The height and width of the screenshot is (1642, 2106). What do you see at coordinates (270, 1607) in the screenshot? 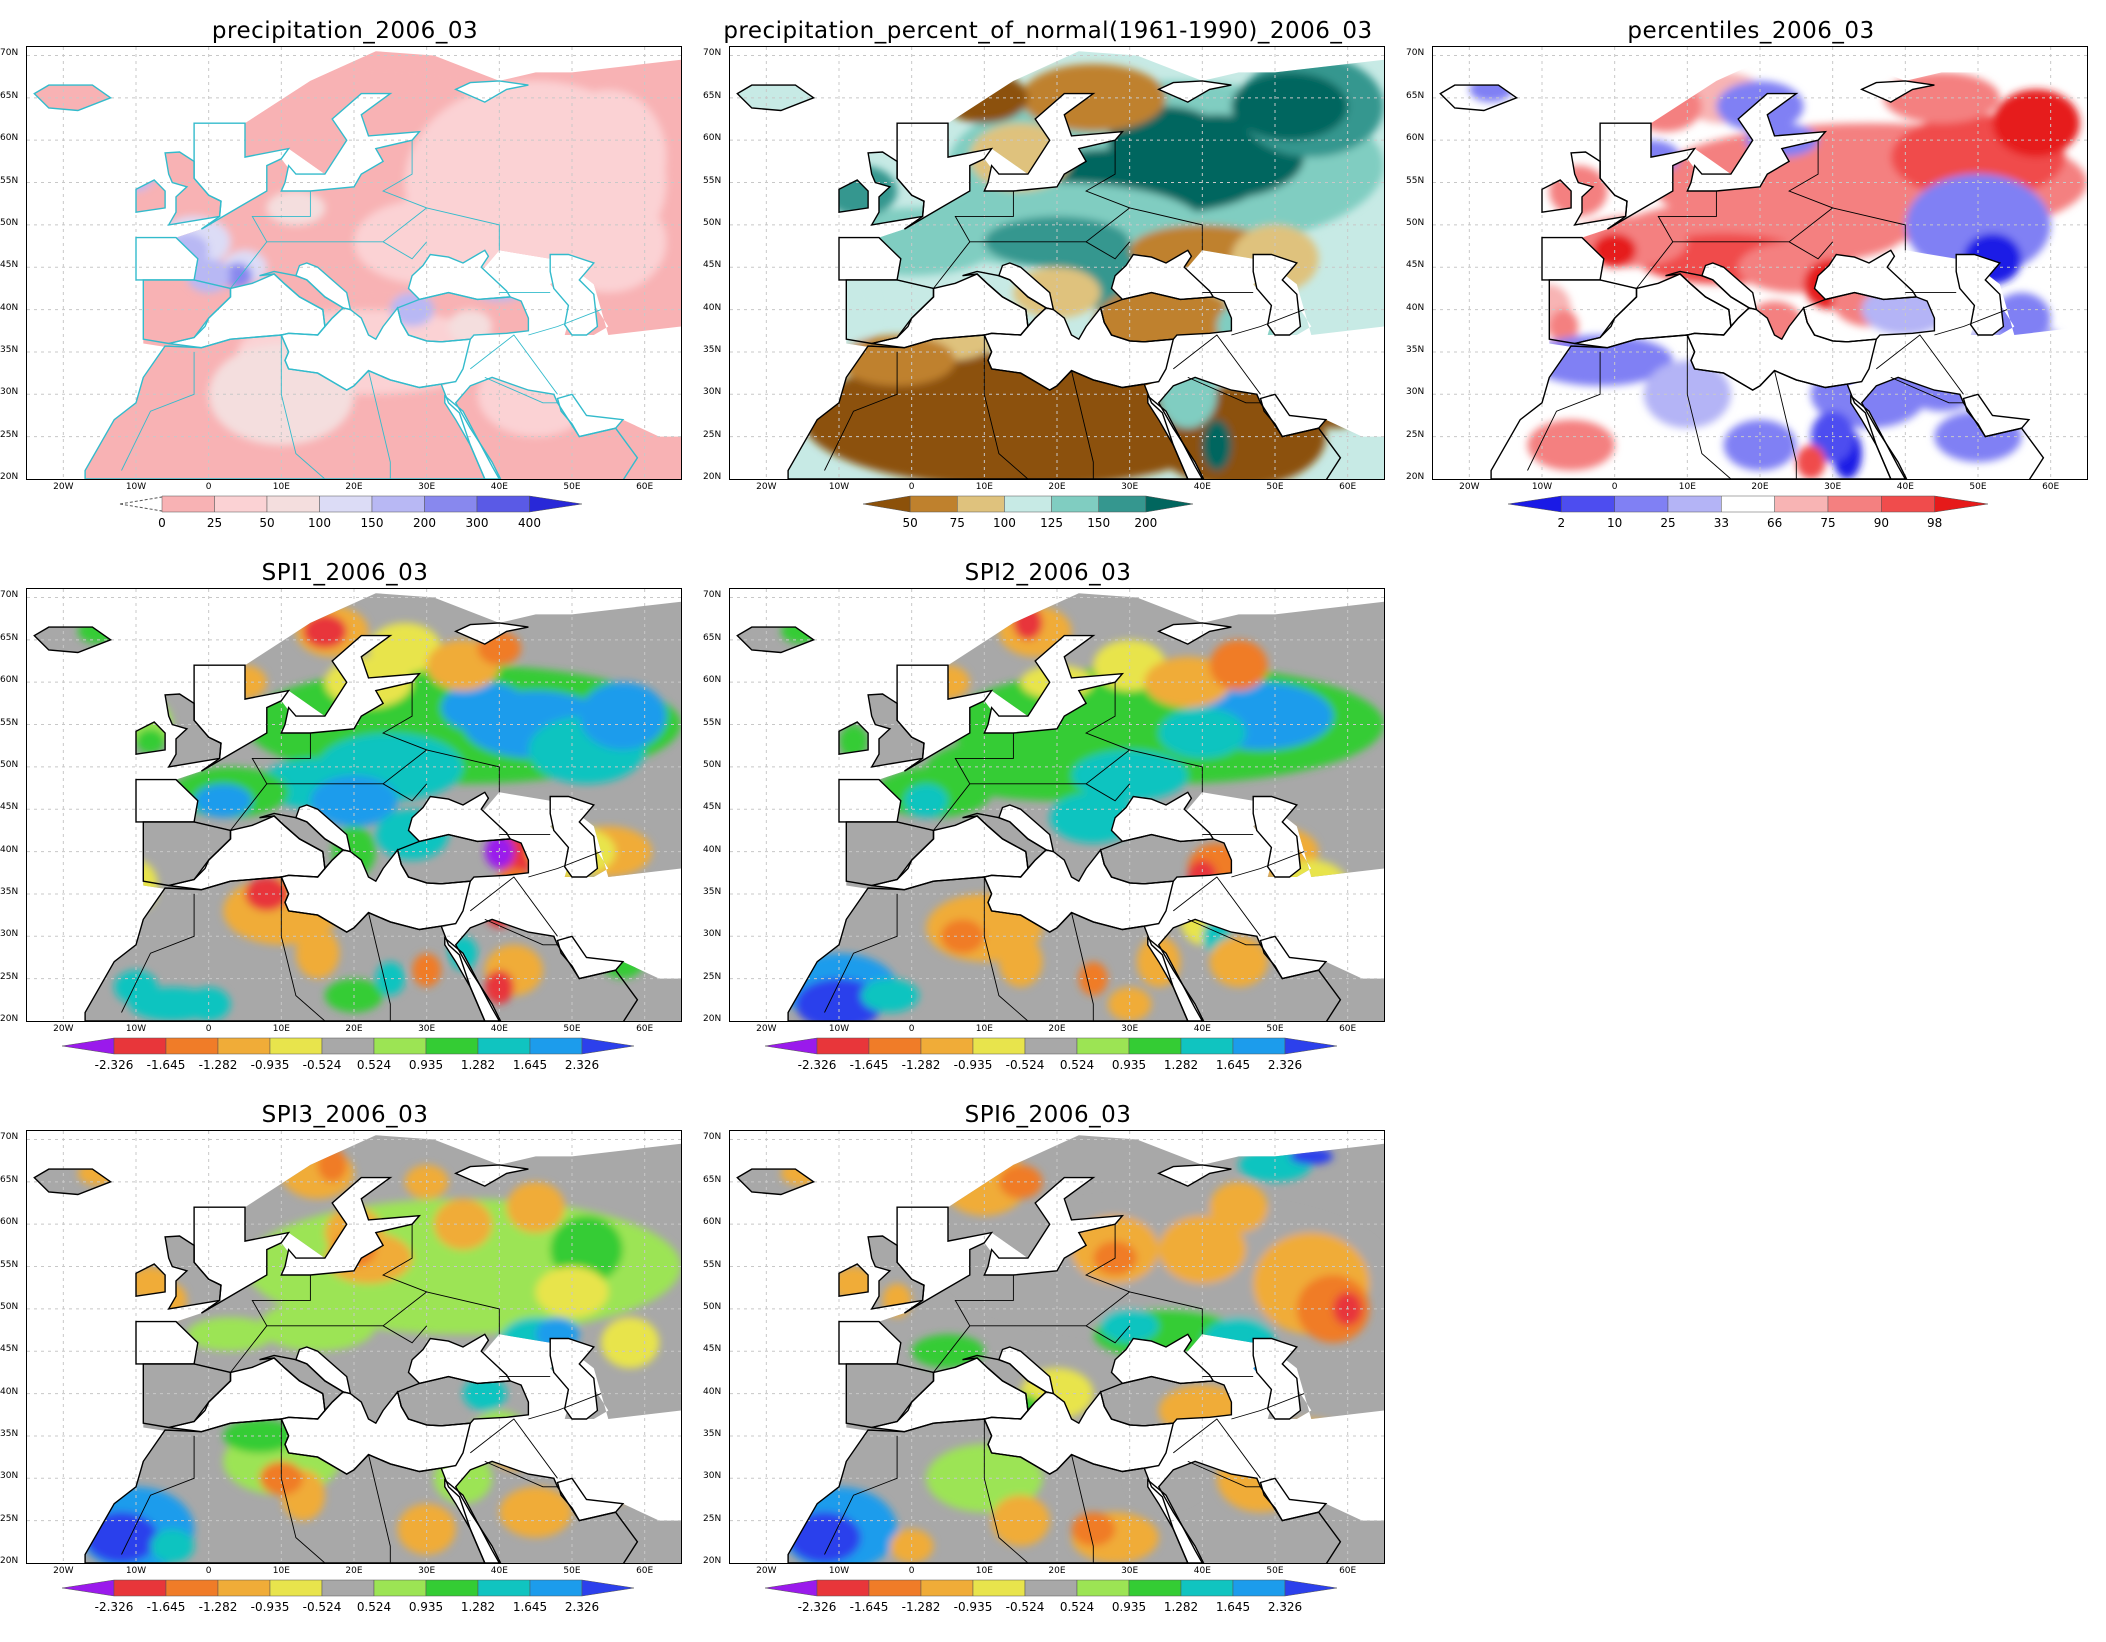
I see `colorbar-label: -0.935` at bounding box center [270, 1607].